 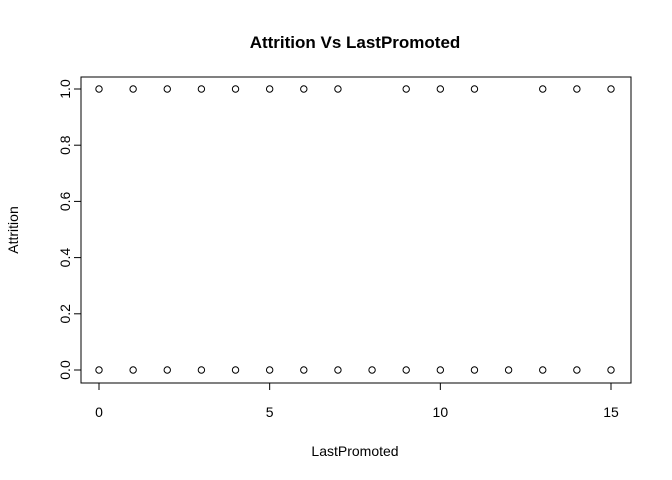 What do you see at coordinates (357, 401) in the screenshot?
I see `x-axis: 0 5 10 15` at bounding box center [357, 401].